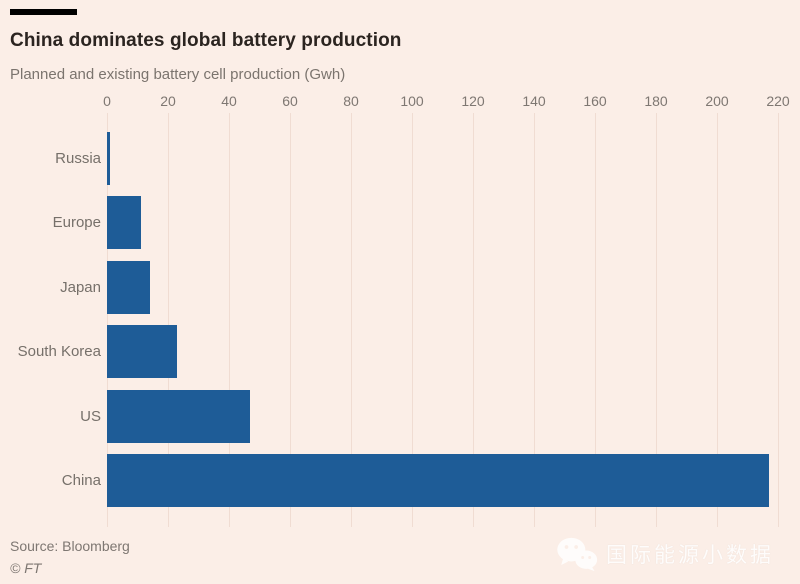 The image size is (800, 584). What do you see at coordinates (473, 101) in the screenshot?
I see `x-tick-label-120: 120` at bounding box center [473, 101].